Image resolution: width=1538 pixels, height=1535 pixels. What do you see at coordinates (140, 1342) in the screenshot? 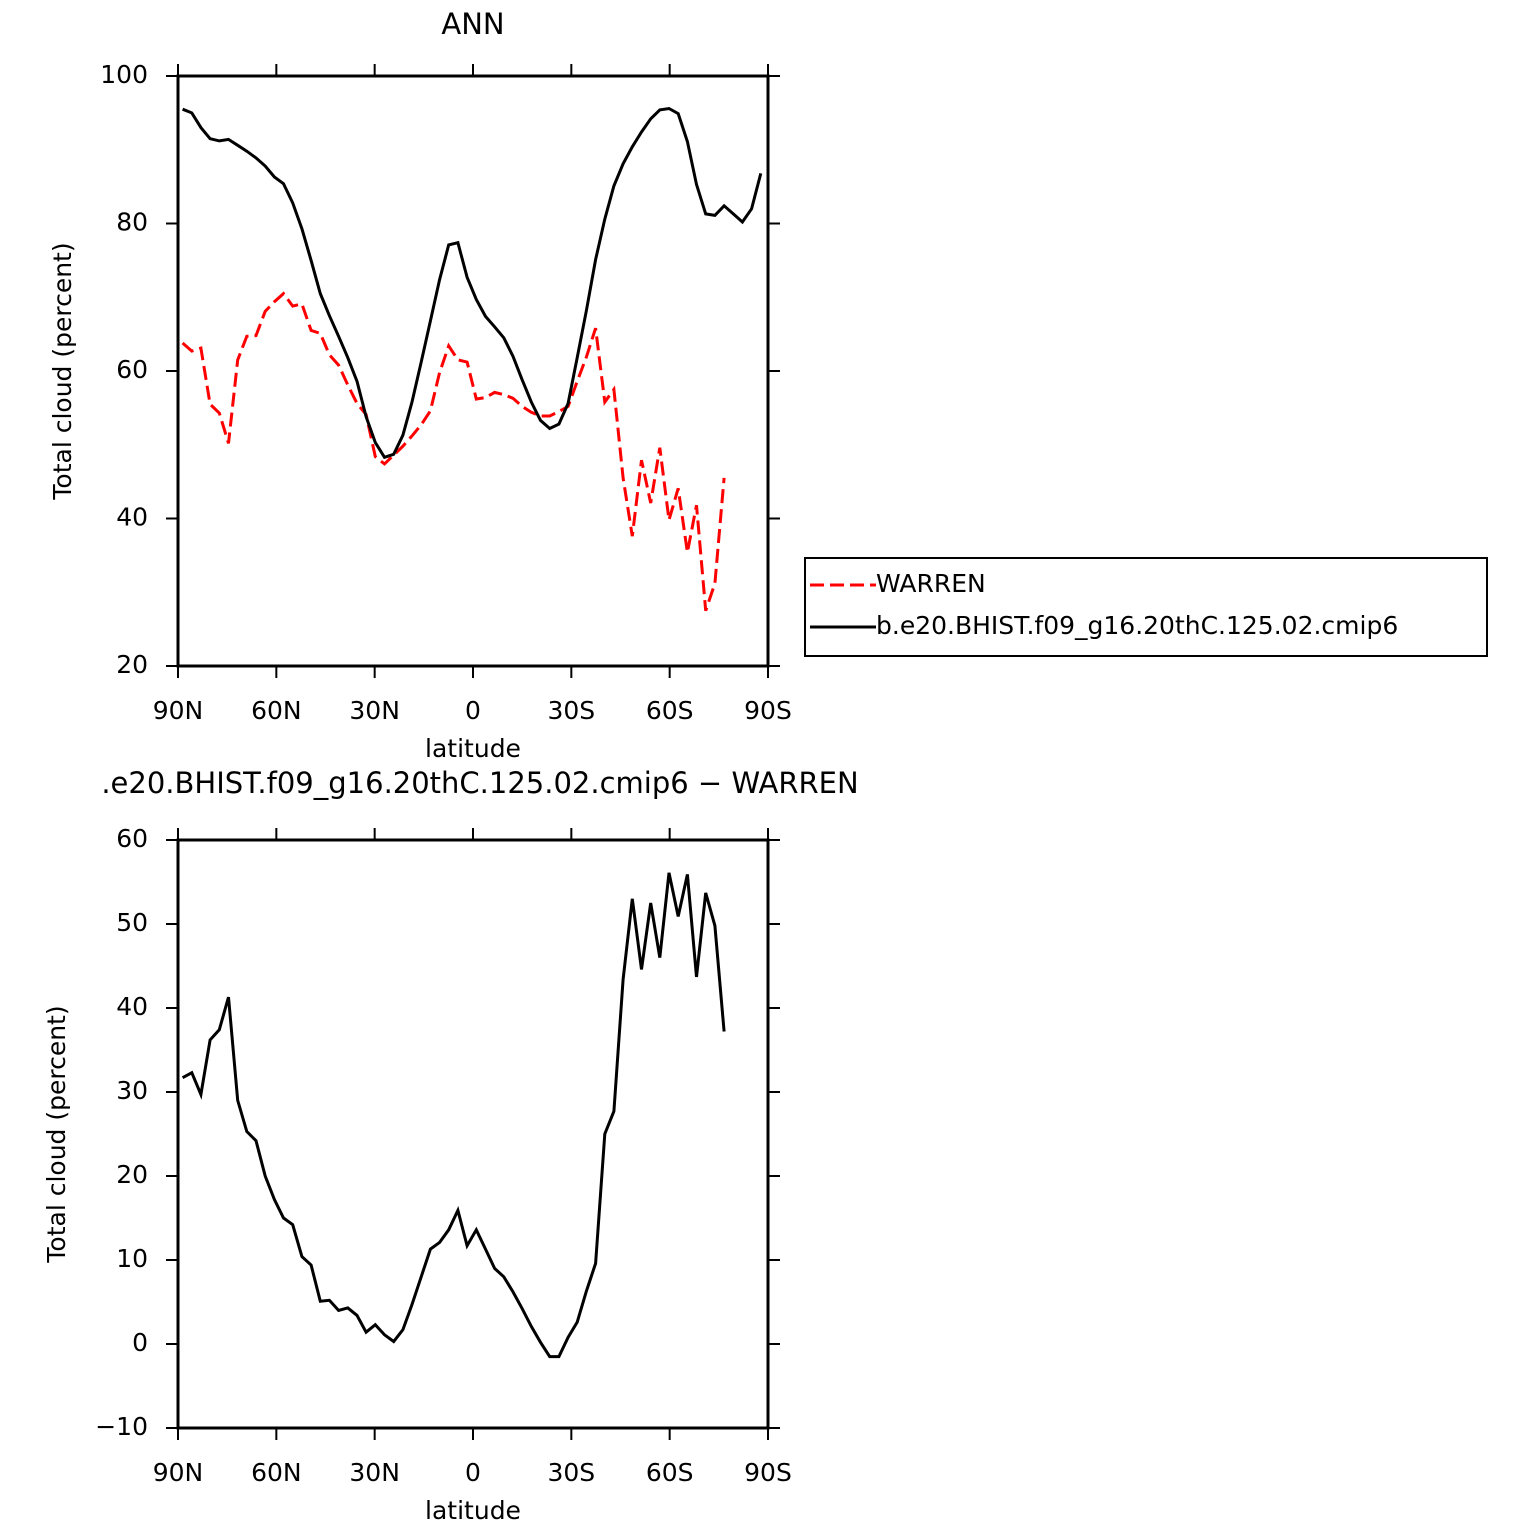
I see `y-tick-label: 0` at bounding box center [140, 1342].